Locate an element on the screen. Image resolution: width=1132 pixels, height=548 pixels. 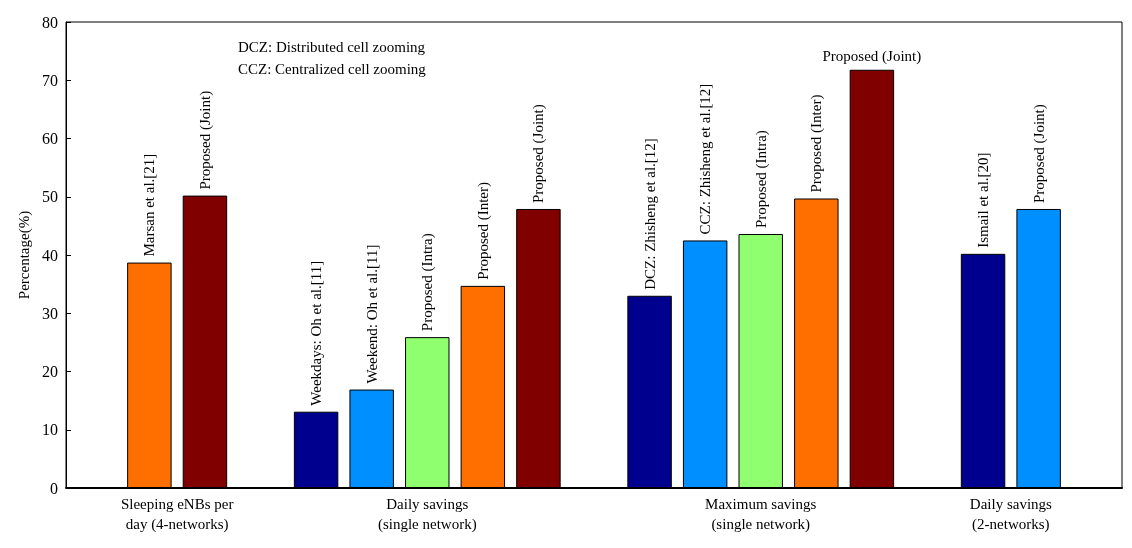
y-tick-label: 80 is located at coordinates (50, 22).